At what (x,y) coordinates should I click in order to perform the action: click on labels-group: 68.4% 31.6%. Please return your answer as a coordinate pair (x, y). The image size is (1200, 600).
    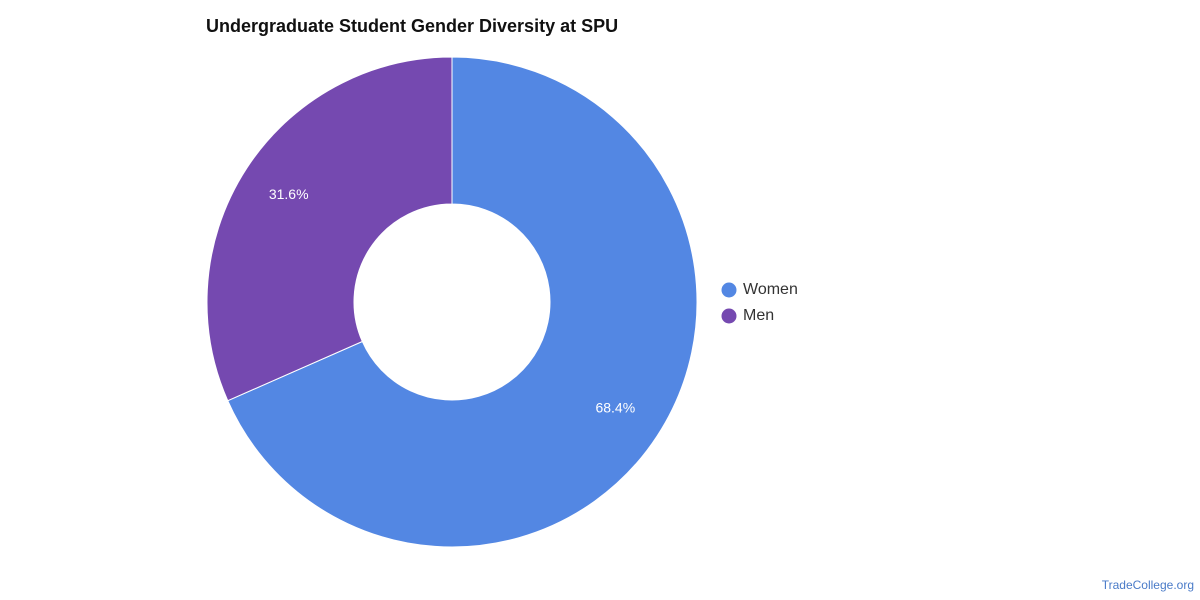
    Looking at the image, I should click on (452, 300).